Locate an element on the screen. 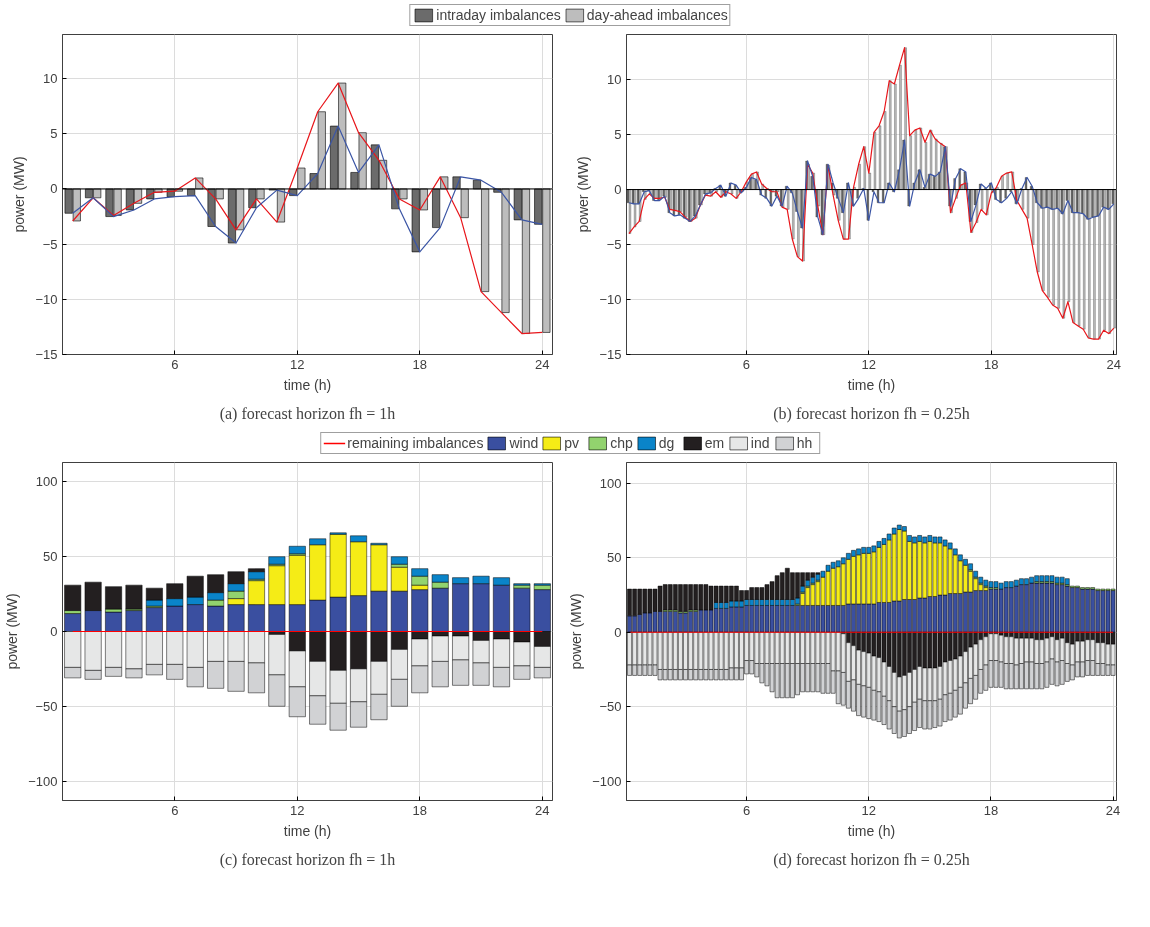 The height and width of the screenshot is (927, 1150). legend-label: dg is located at coordinates (667, 443).